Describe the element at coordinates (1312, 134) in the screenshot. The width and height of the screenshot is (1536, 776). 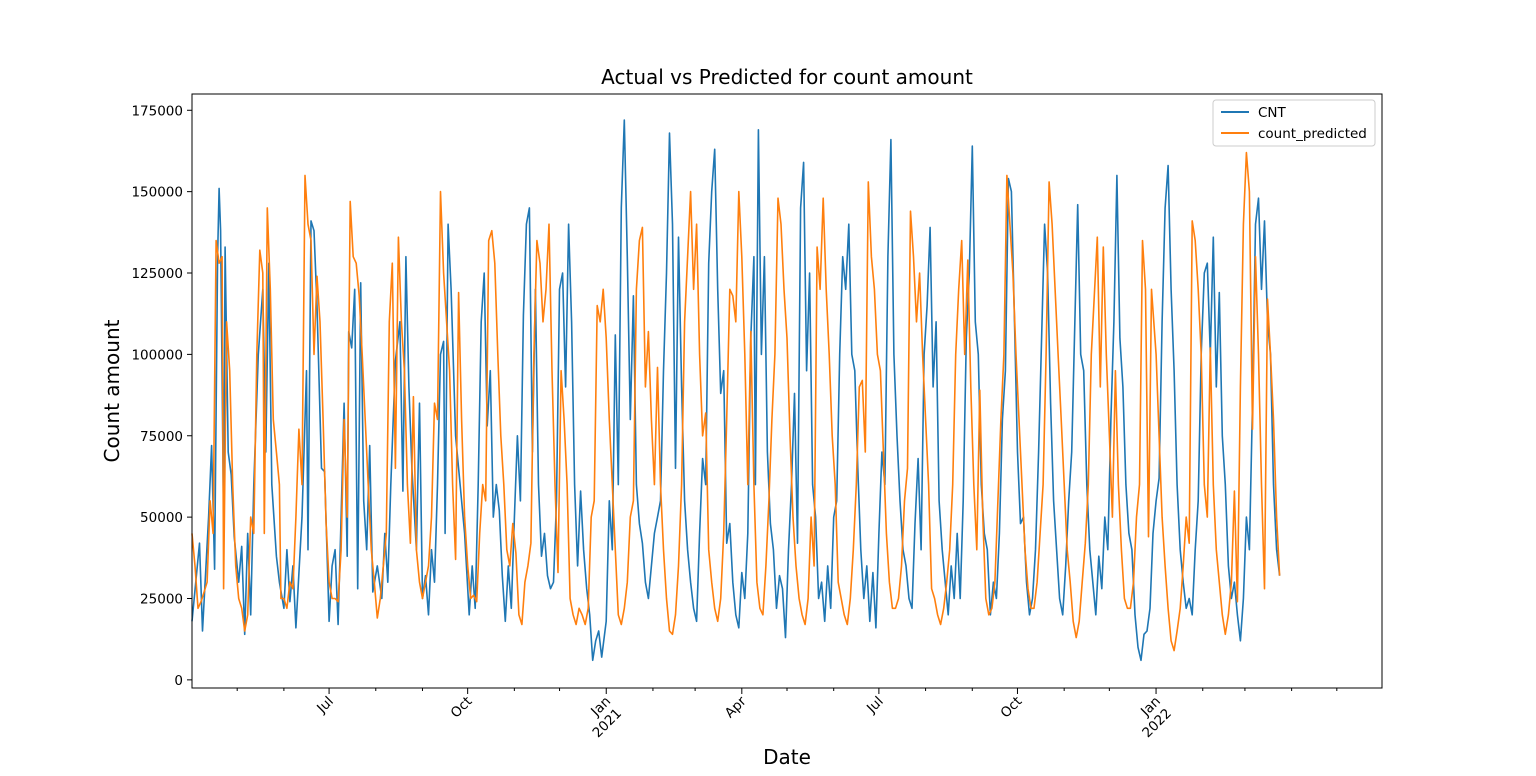
I see `legend-label: count_predicted` at that location.